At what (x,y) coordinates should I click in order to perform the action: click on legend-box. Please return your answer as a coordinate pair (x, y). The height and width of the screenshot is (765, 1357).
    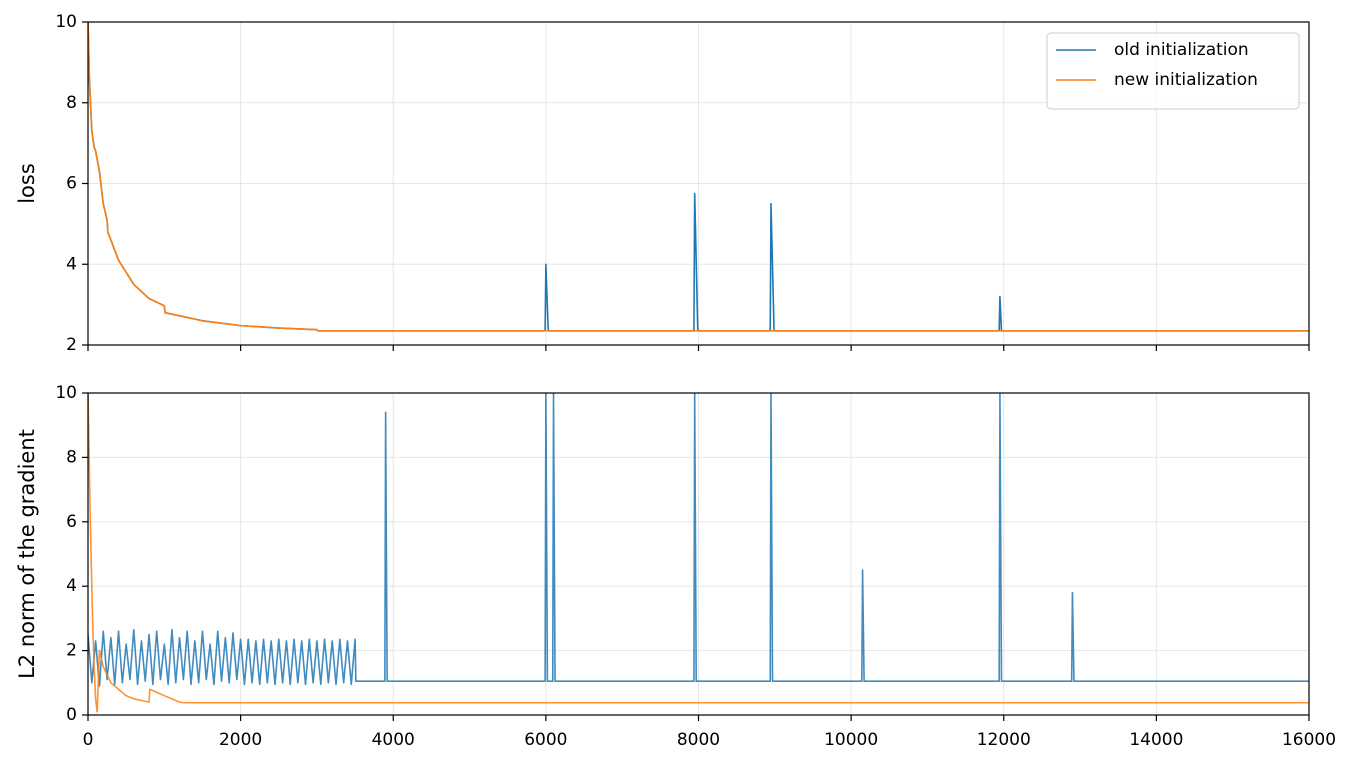
    Looking at the image, I should click on (1173, 71).